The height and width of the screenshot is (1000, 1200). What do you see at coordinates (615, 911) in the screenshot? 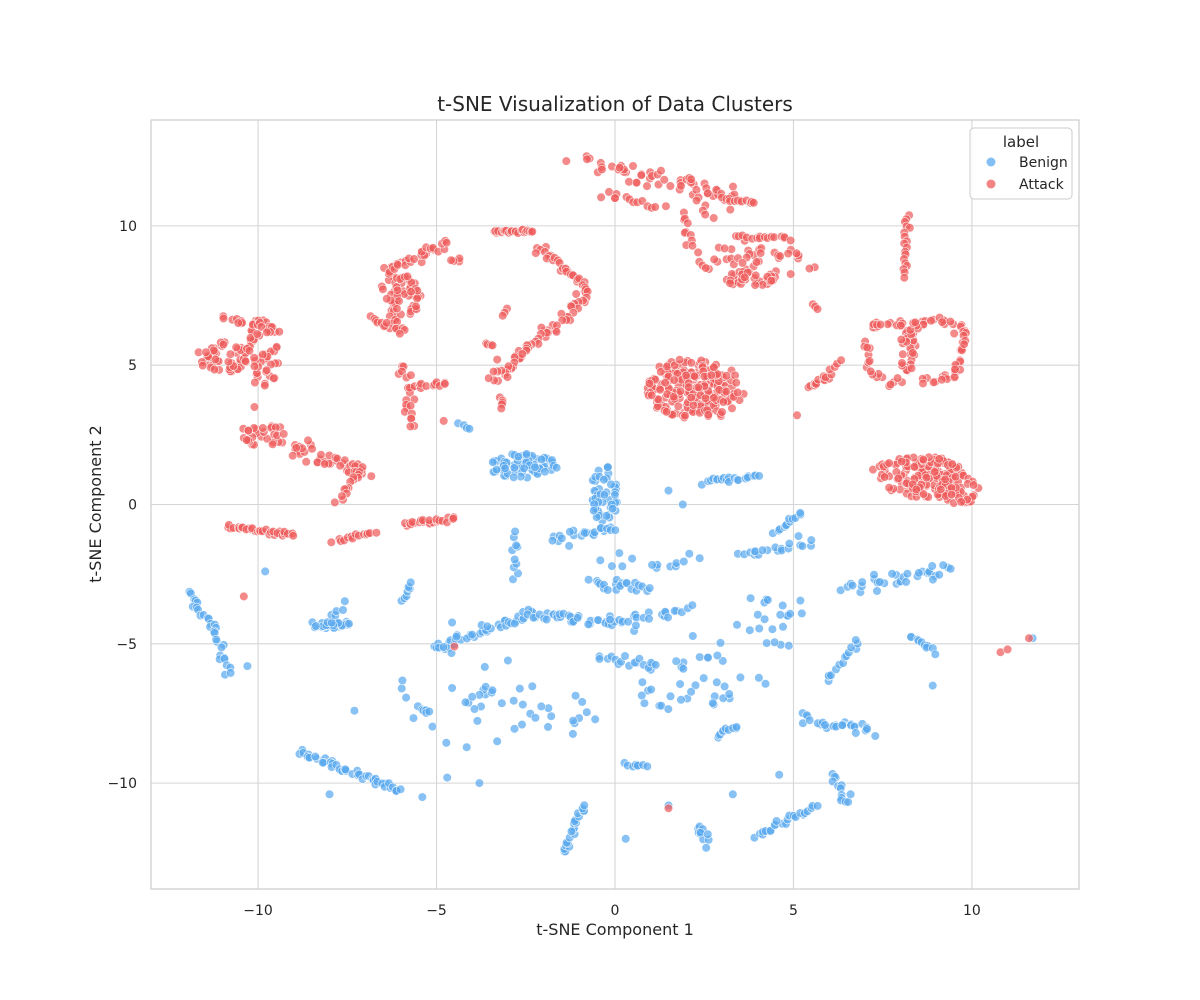
I see `x-tick-label: 0` at bounding box center [615, 911].